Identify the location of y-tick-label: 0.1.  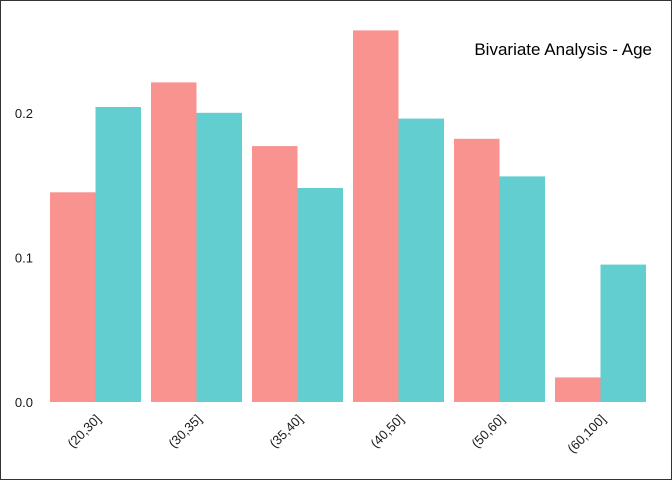
(24, 257).